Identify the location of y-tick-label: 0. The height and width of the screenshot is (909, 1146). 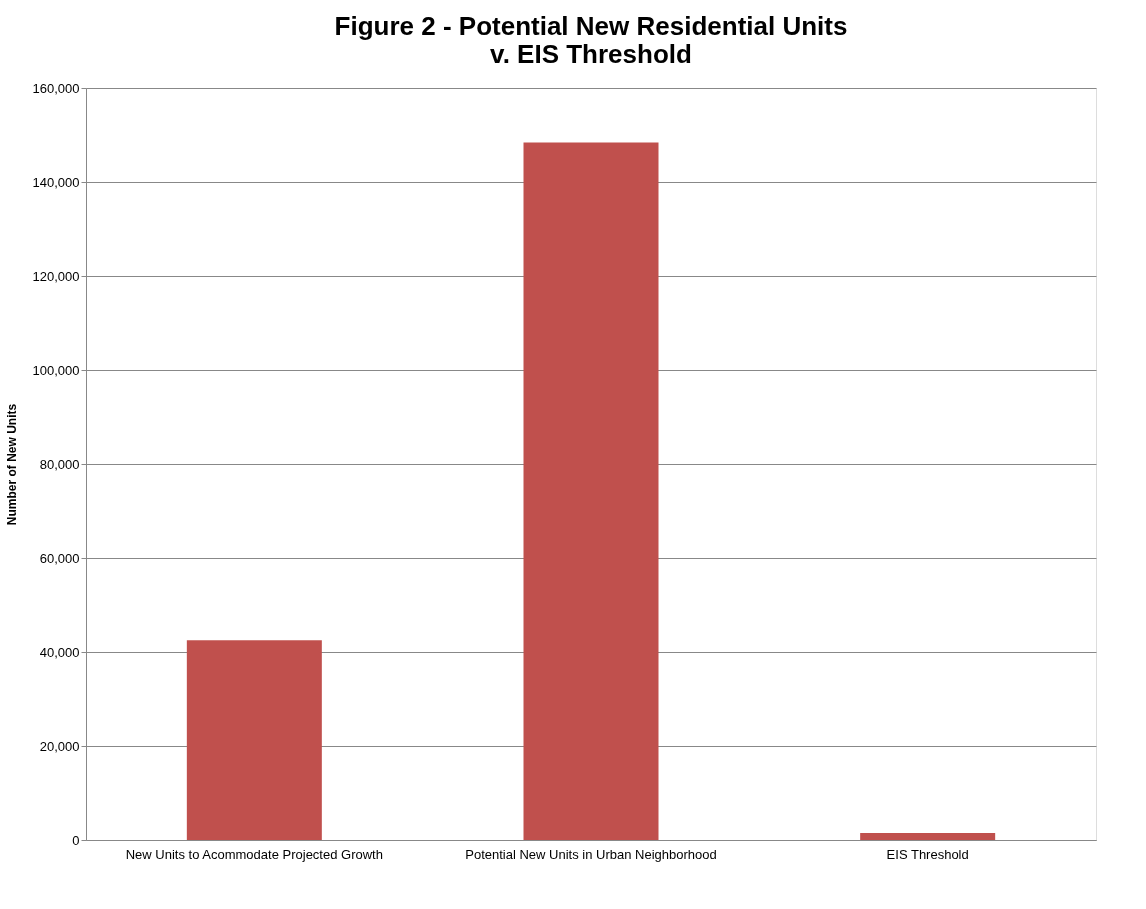
(76, 840).